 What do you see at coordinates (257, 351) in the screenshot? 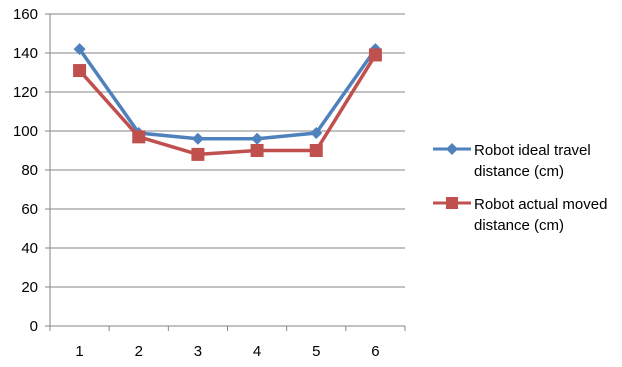
I see `x-tick-label-4: 4` at bounding box center [257, 351].